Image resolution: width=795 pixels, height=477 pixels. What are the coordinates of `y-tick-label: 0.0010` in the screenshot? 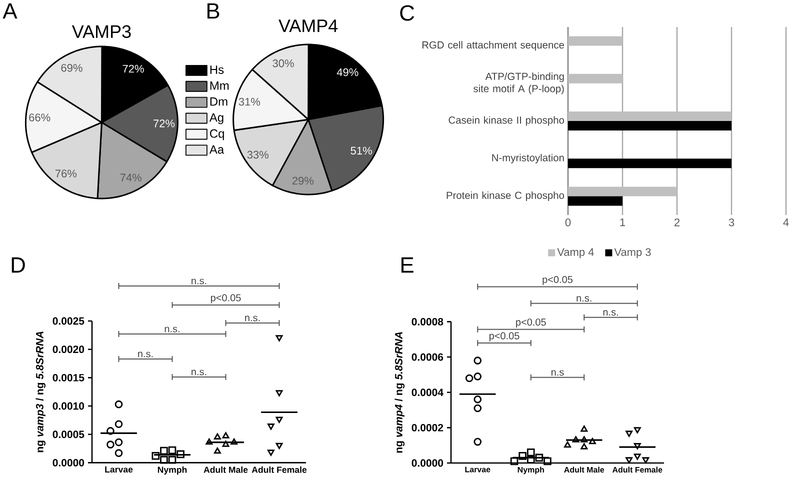 It's located at (68, 406).